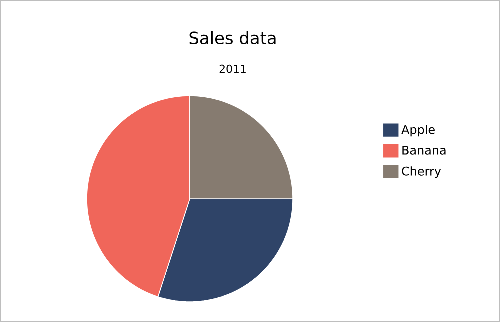 The image size is (500, 322). What do you see at coordinates (424, 150) in the screenshot?
I see `legend-label: Banana` at bounding box center [424, 150].